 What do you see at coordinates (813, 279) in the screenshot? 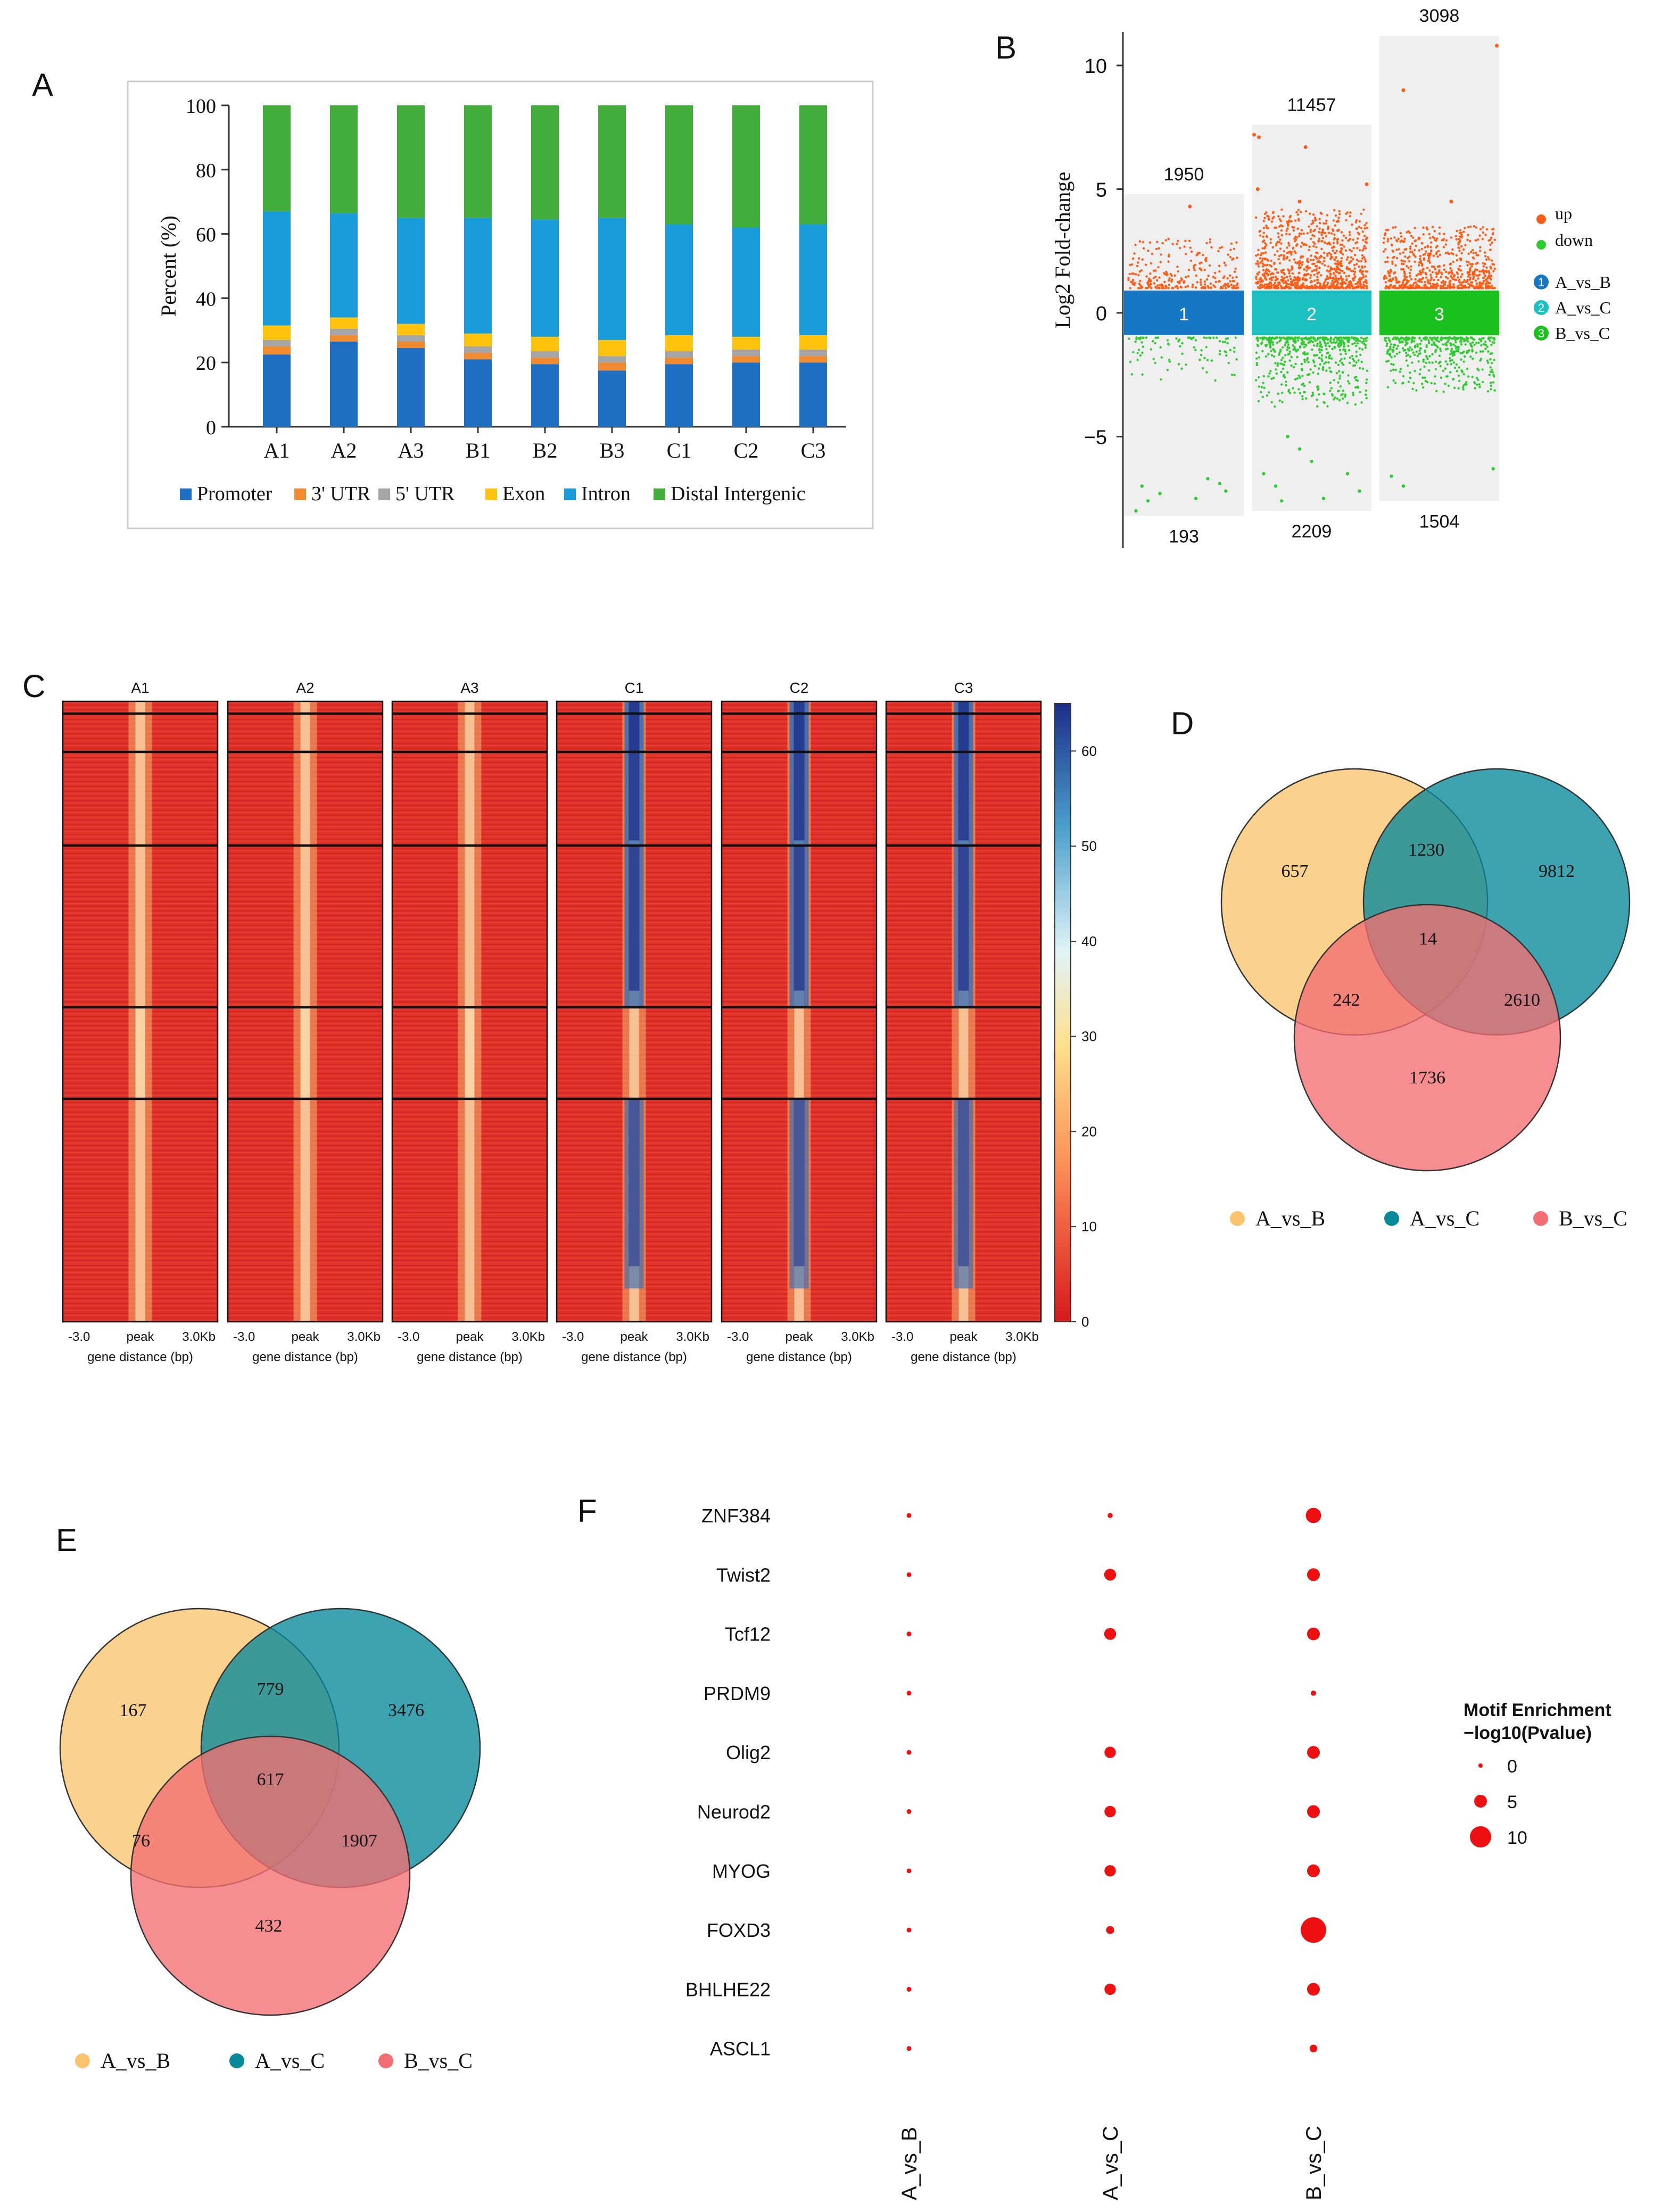
I see `bar-C3-intron` at bounding box center [813, 279].